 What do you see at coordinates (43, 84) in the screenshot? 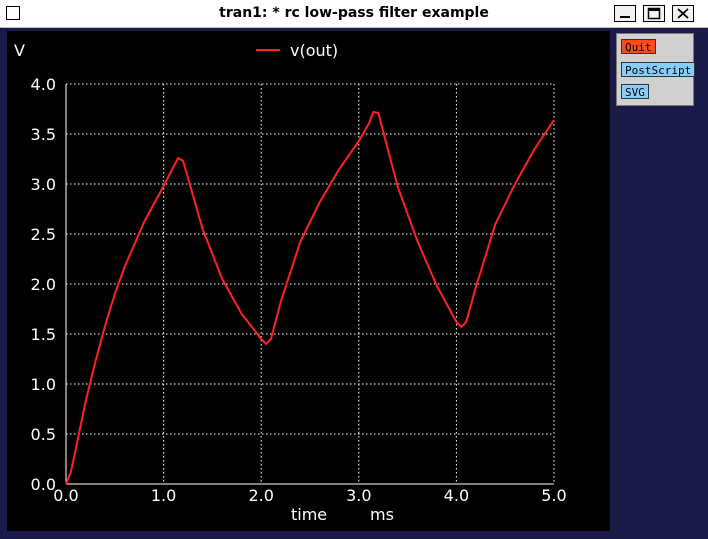
I see `y-tick-label: 4.0` at bounding box center [43, 84].